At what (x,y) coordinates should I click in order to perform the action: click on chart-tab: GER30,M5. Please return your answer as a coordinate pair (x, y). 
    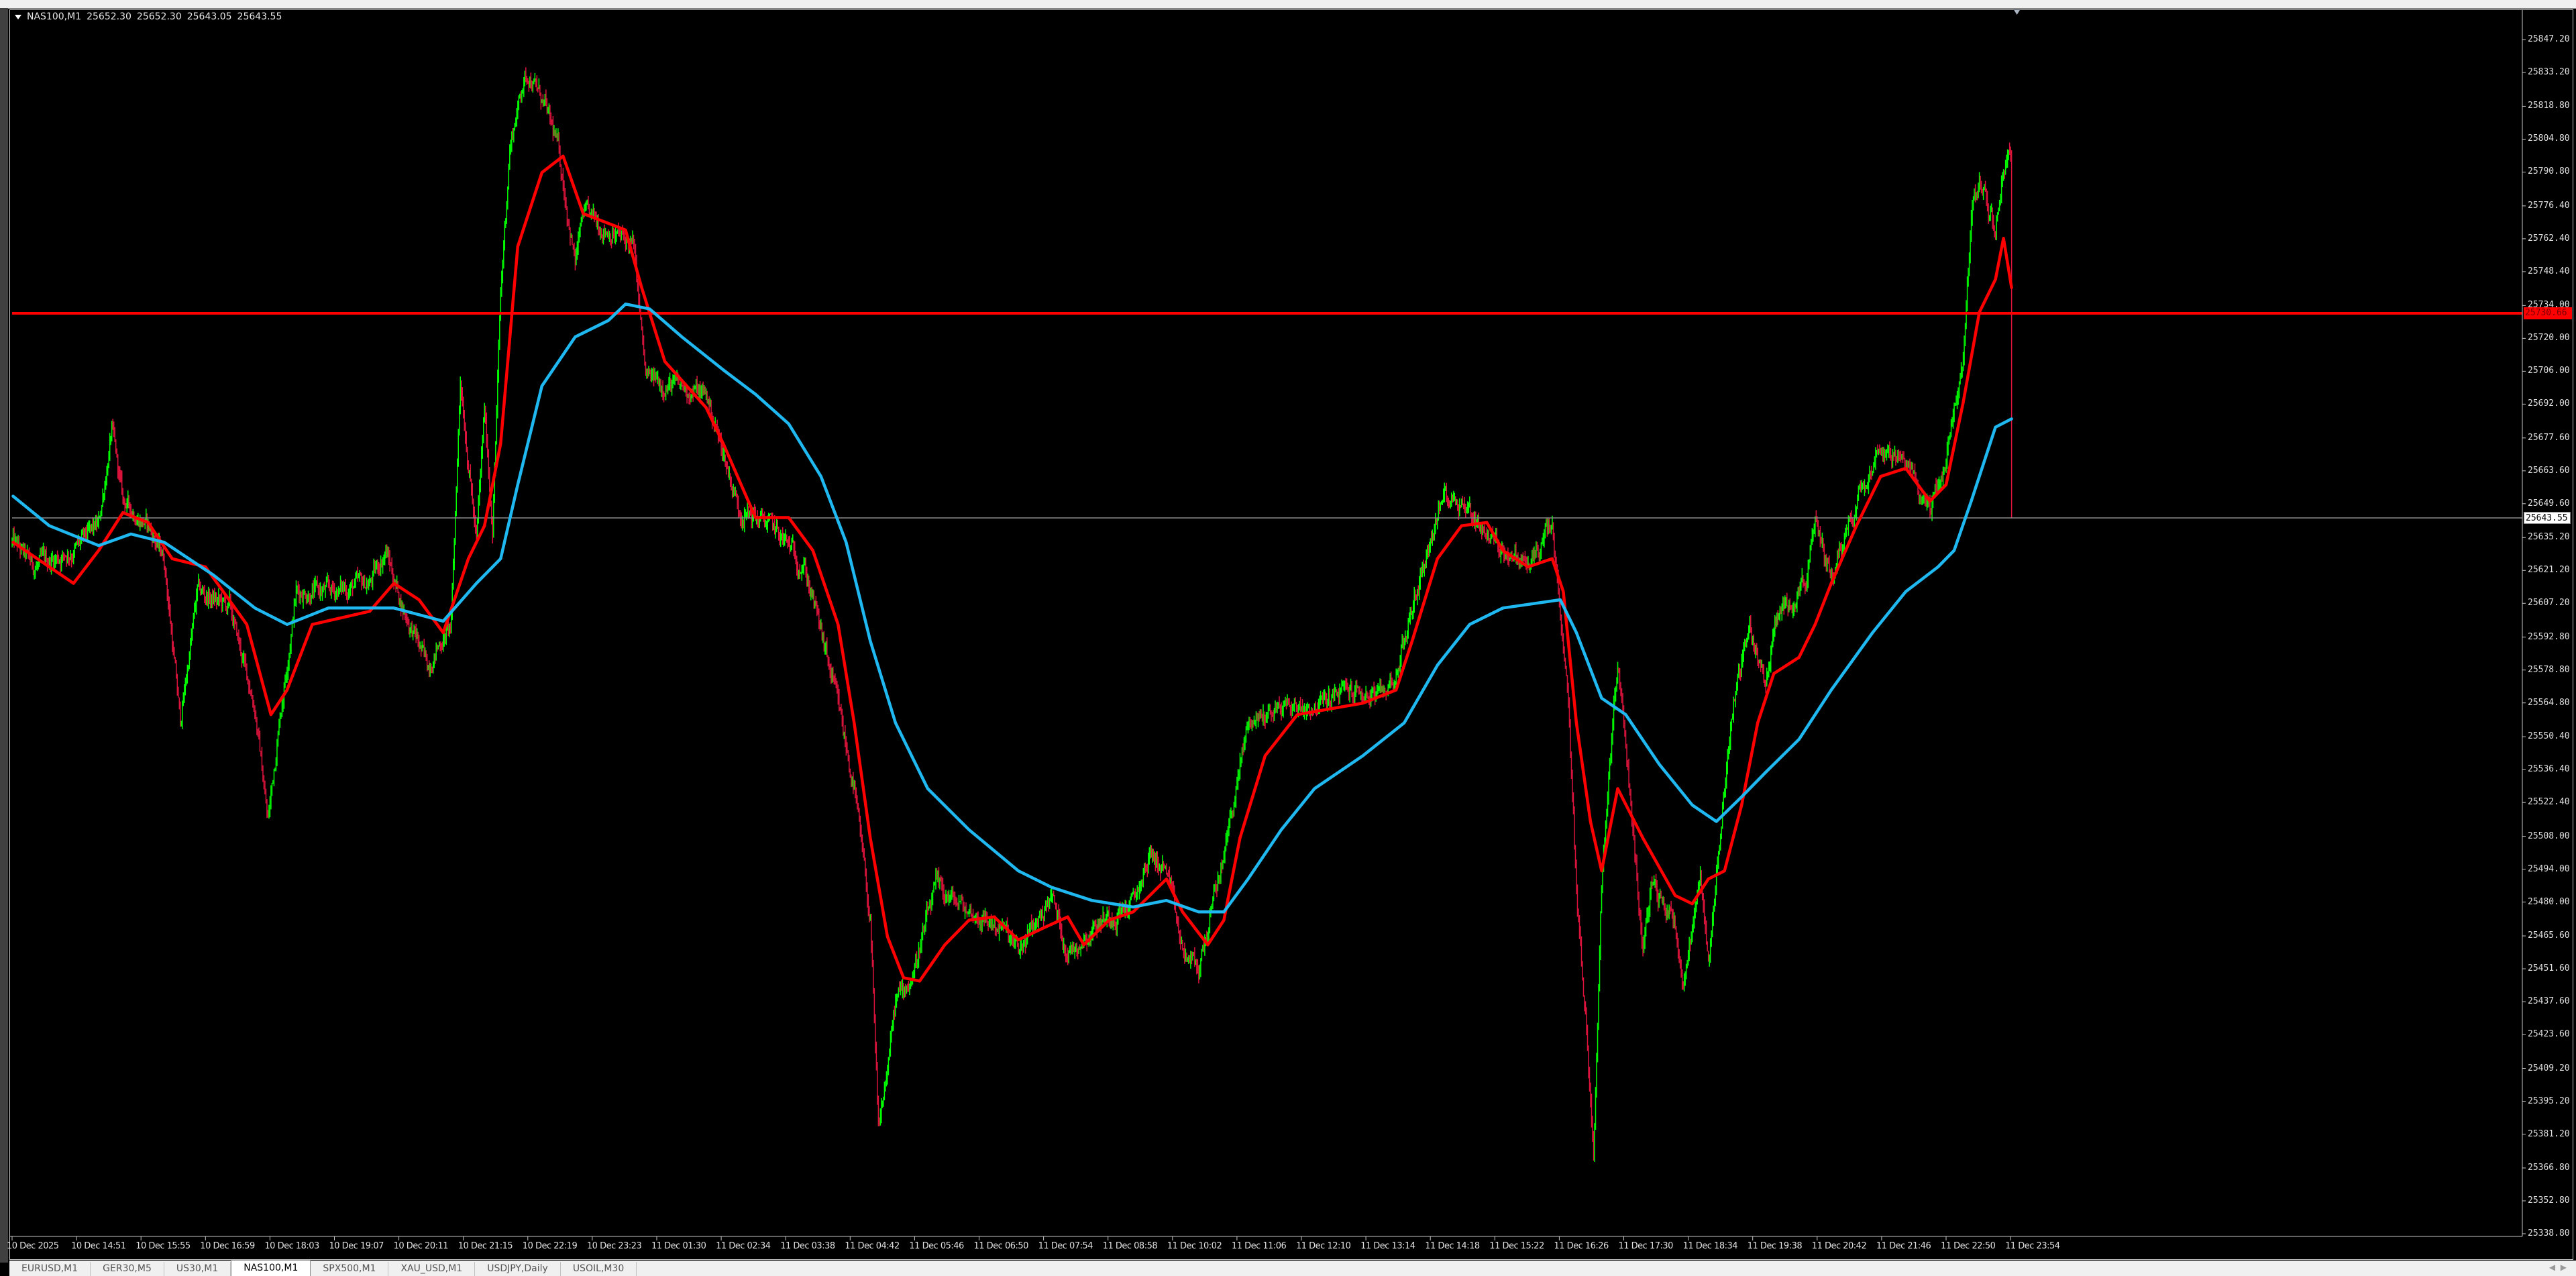
    Looking at the image, I should click on (127, 1269).